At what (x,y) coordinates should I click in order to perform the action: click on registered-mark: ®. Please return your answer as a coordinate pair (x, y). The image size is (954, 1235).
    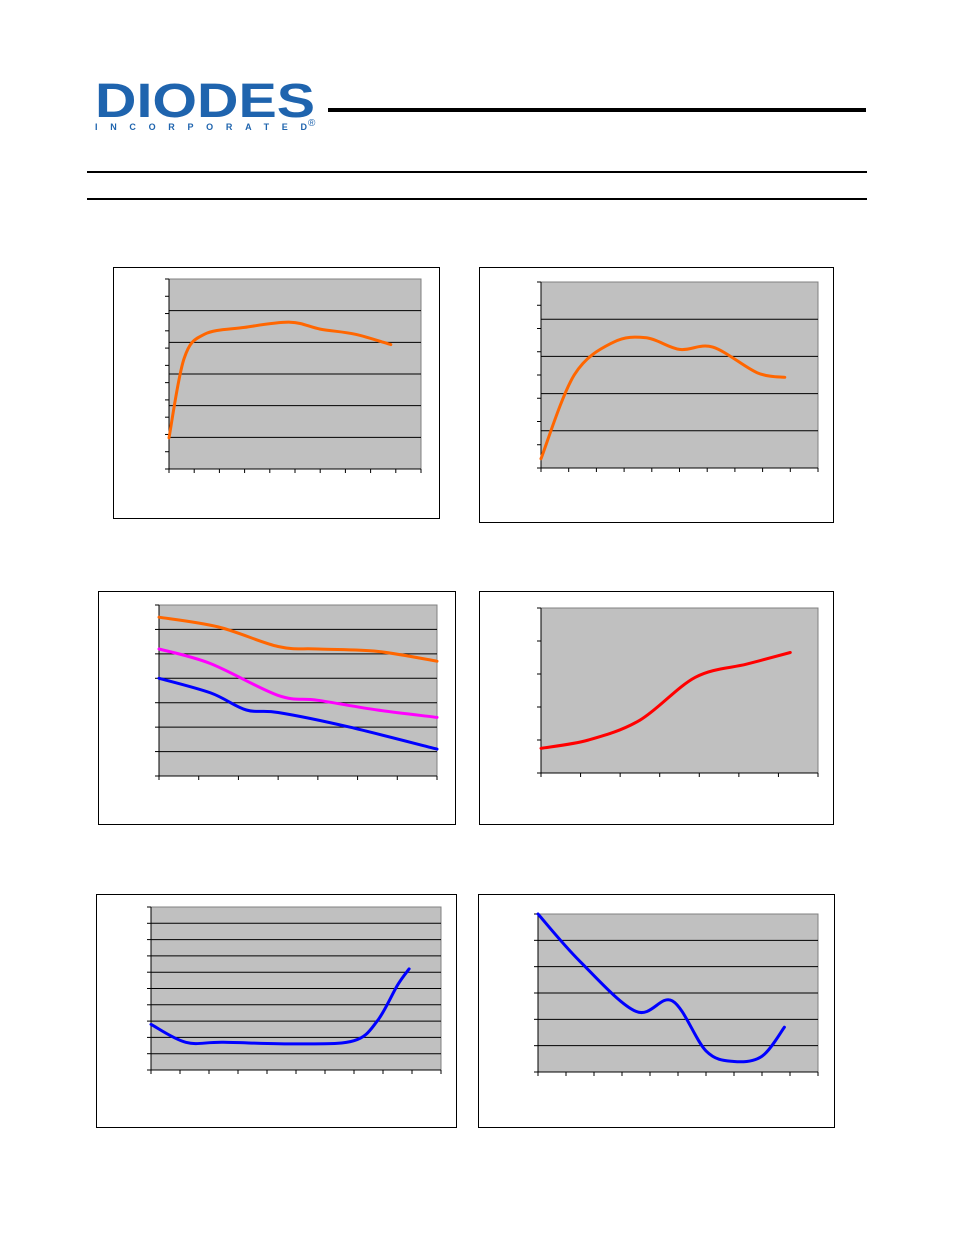
    Looking at the image, I should click on (312, 123).